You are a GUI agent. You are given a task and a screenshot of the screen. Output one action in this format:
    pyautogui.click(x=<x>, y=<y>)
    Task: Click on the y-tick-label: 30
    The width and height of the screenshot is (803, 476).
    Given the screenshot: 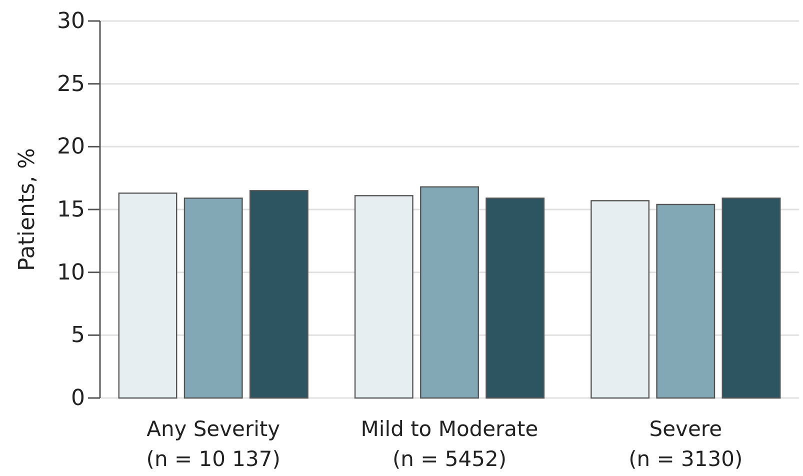 What is the action you would take?
    pyautogui.click(x=71, y=21)
    